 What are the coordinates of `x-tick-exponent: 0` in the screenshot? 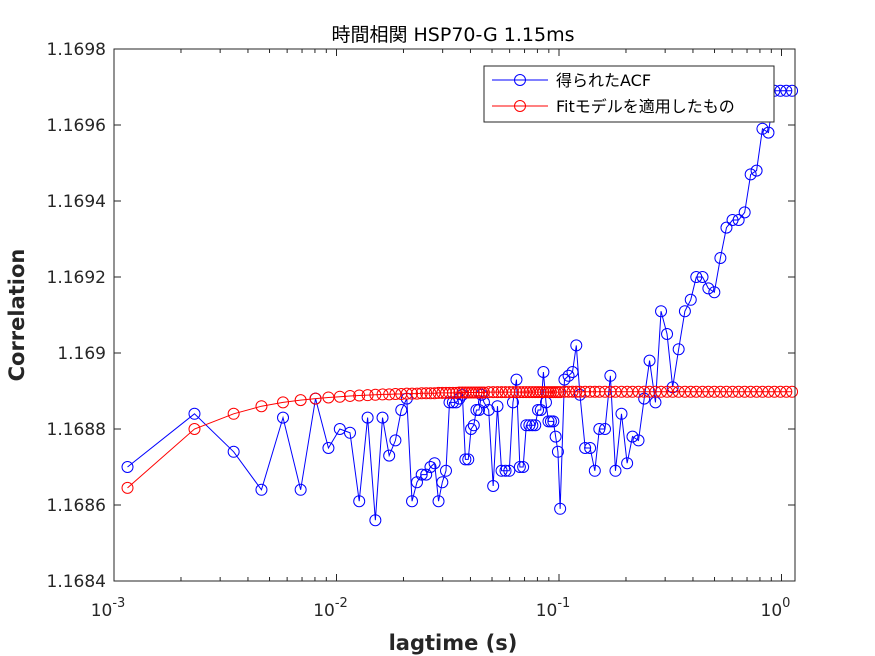 It's located at (786, 603).